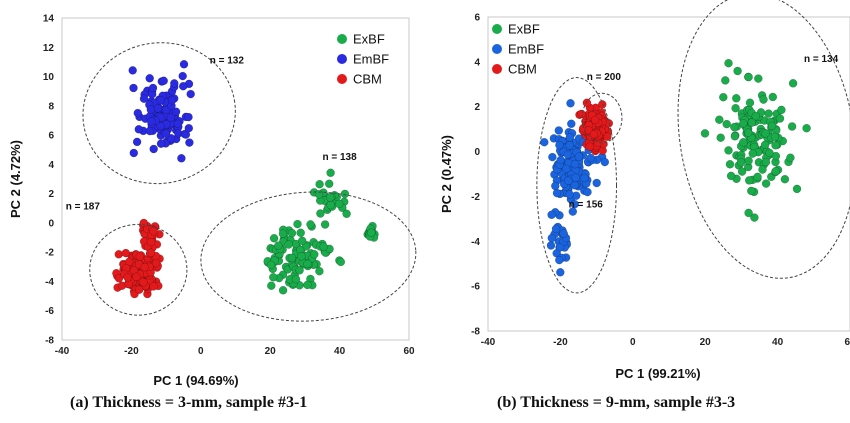  Describe the element at coordinates (628, 402) in the screenshot. I see `caption-b-text: Thickness = 9-mm, sample #3-3` at that location.